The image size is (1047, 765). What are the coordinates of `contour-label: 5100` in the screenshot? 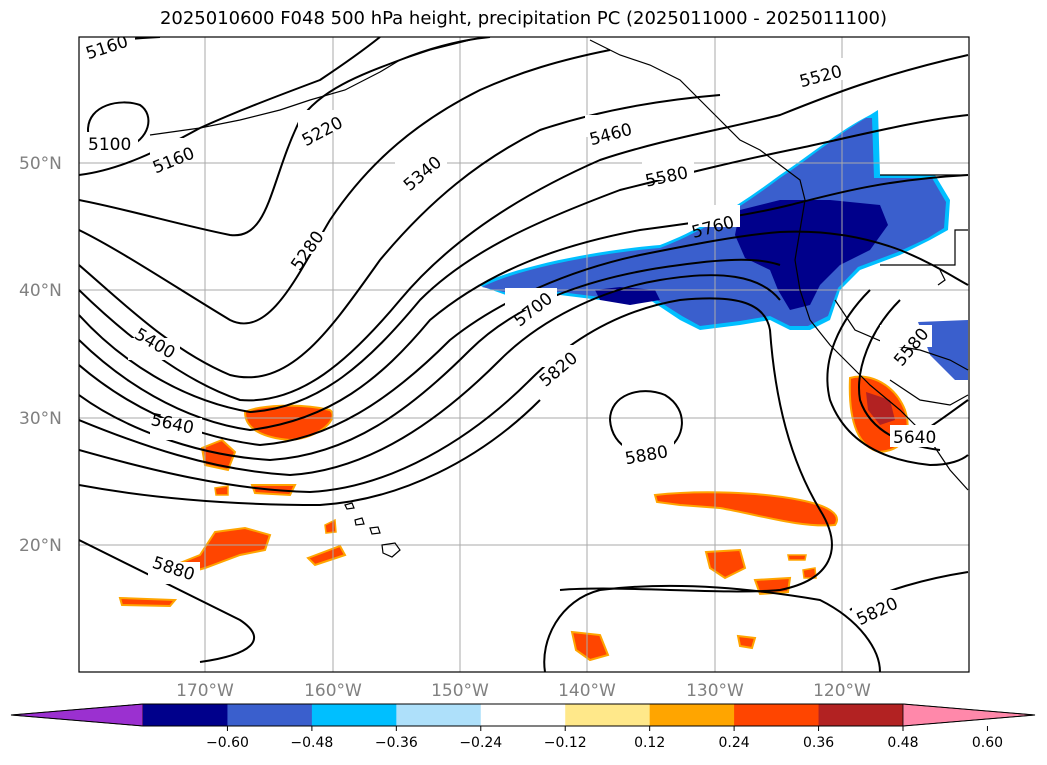 It's located at (109, 145).